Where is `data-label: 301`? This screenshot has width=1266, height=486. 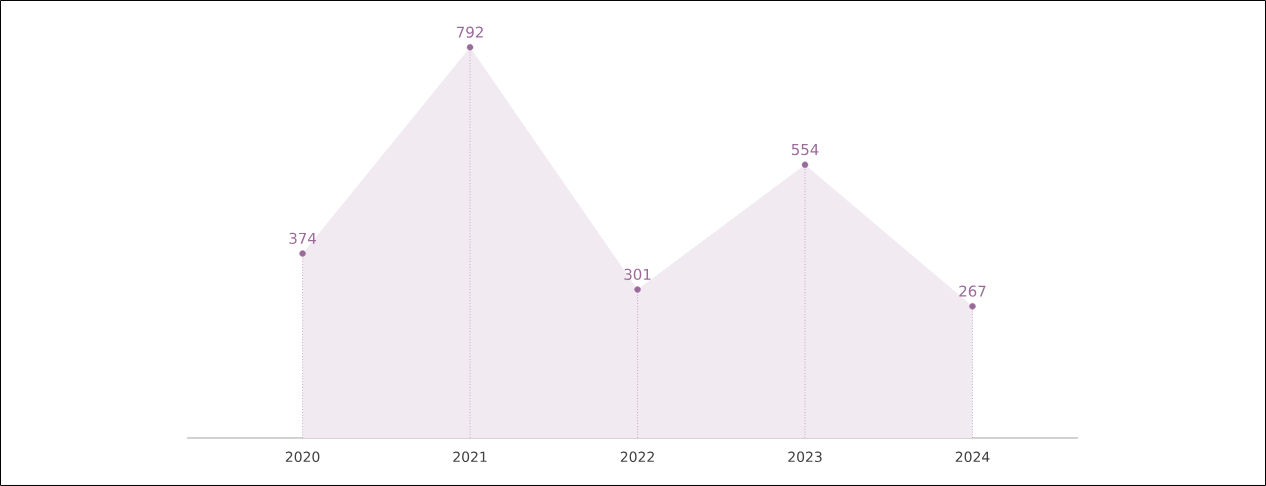 data-label: 301 is located at coordinates (637, 274).